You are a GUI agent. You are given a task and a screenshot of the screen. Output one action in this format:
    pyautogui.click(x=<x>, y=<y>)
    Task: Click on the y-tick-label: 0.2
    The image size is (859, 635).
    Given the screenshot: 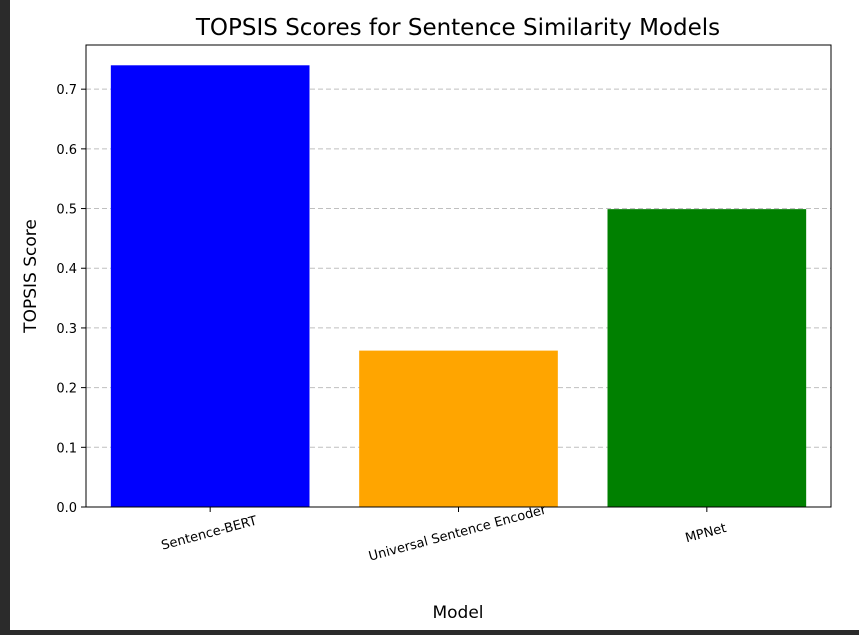 What is the action you would take?
    pyautogui.click(x=66, y=389)
    